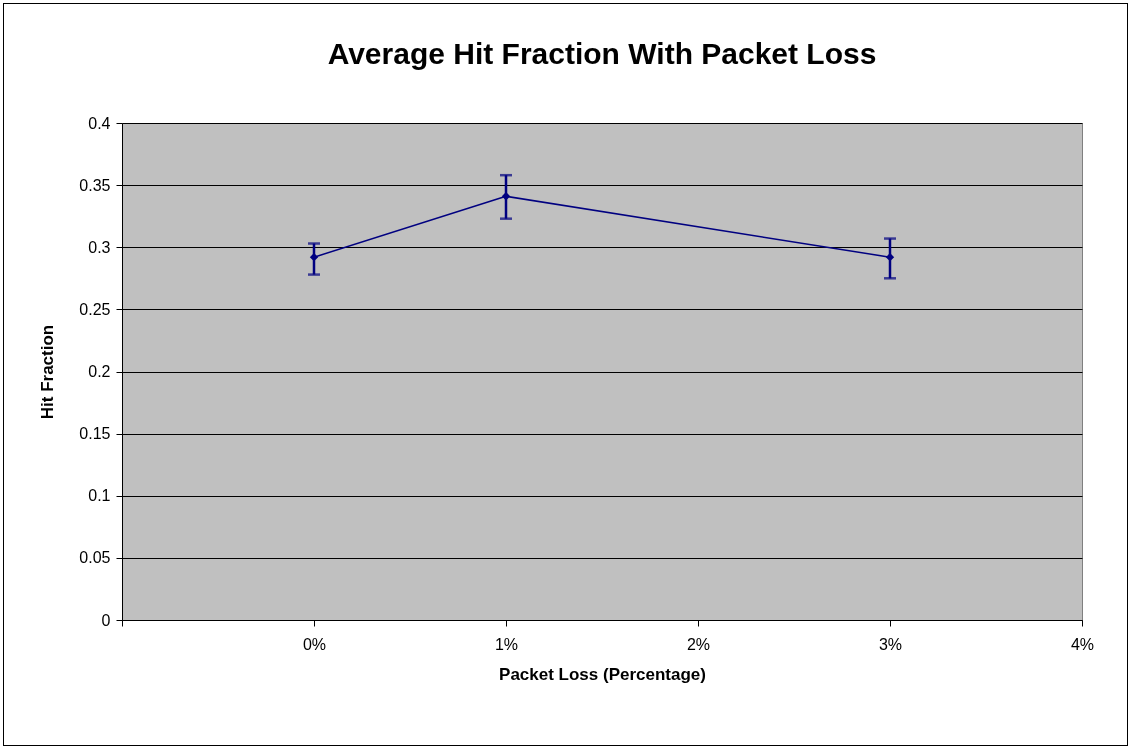 The image size is (1133, 751). Describe the element at coordinates (698, 644) in the screenshot. I see `x-tick-label: 2%` at that location.